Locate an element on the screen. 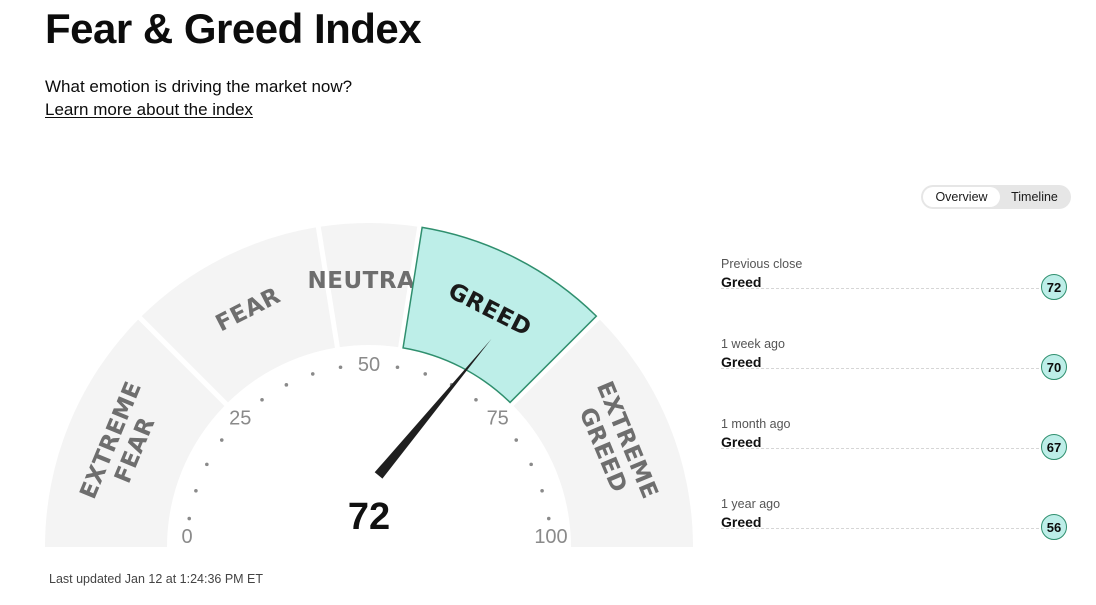 This screenshot has width=1096, height=605. gauge-tick-label: 75 is located at coordinates (498, 418).